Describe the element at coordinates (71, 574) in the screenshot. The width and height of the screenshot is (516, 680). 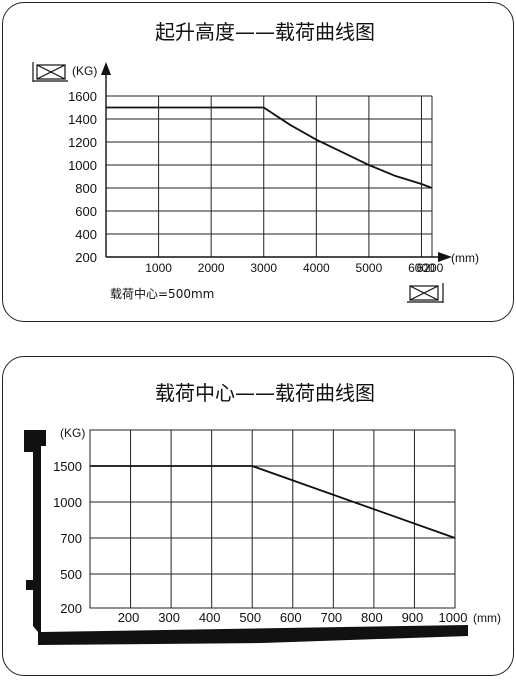
I see `y-tick-label: 500` at that location.